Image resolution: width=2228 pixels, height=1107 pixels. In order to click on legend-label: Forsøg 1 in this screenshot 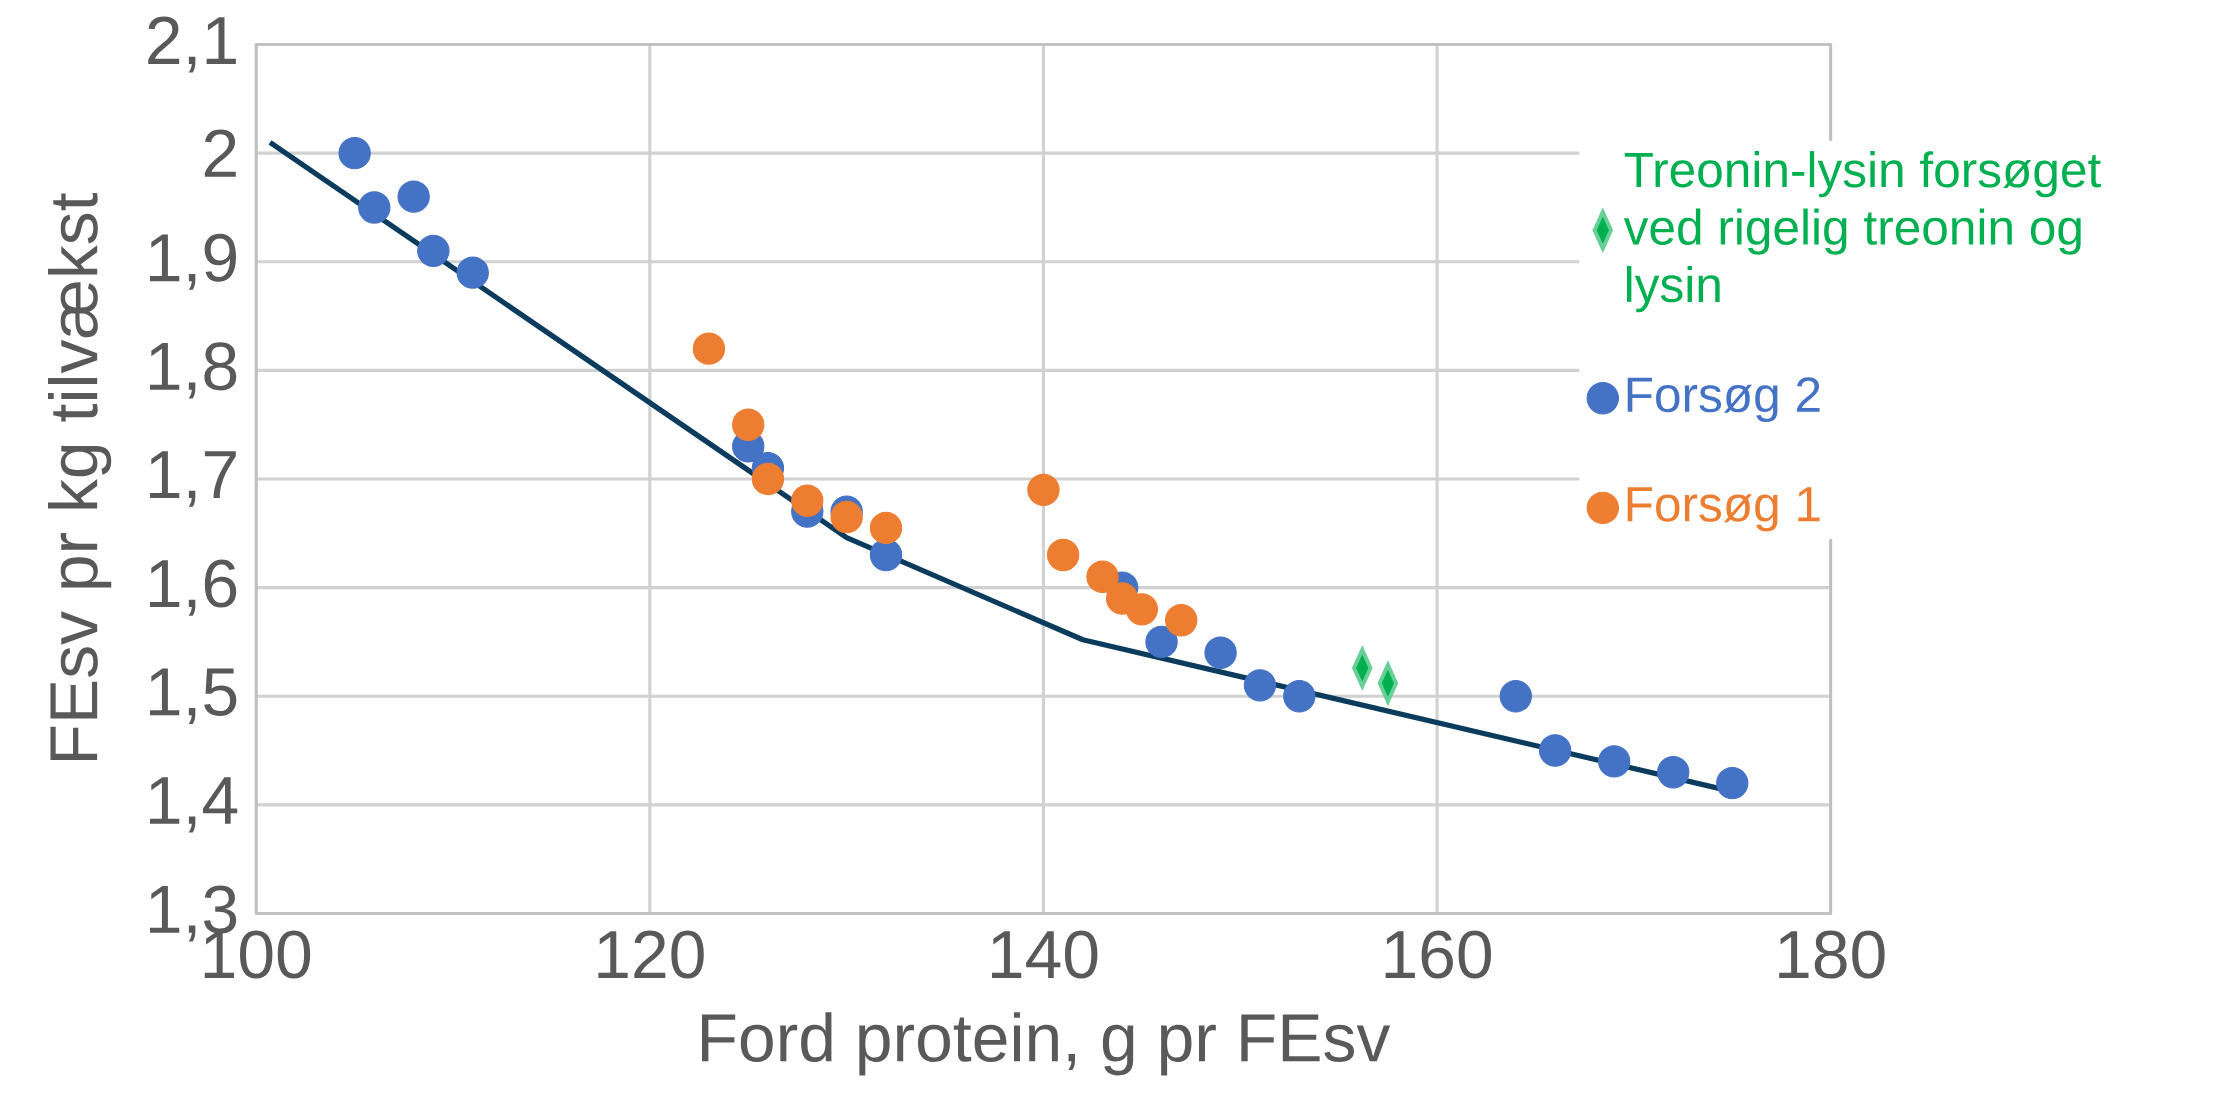, I will do `click(1723, 509)`.